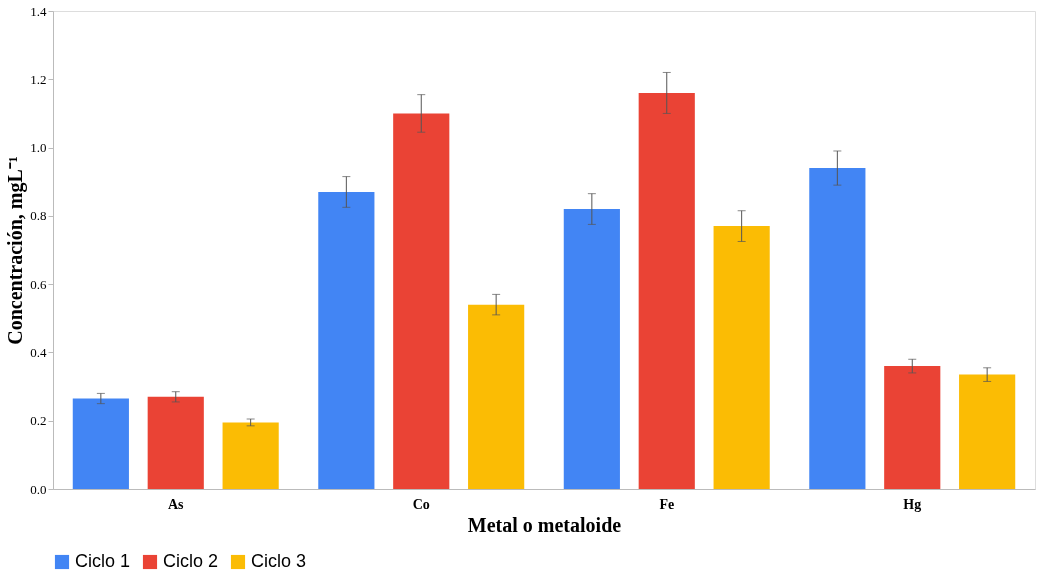 This screenshot has width=1040, height=576. I want to click on y-tick-label: 0.6, so click(38, 284).